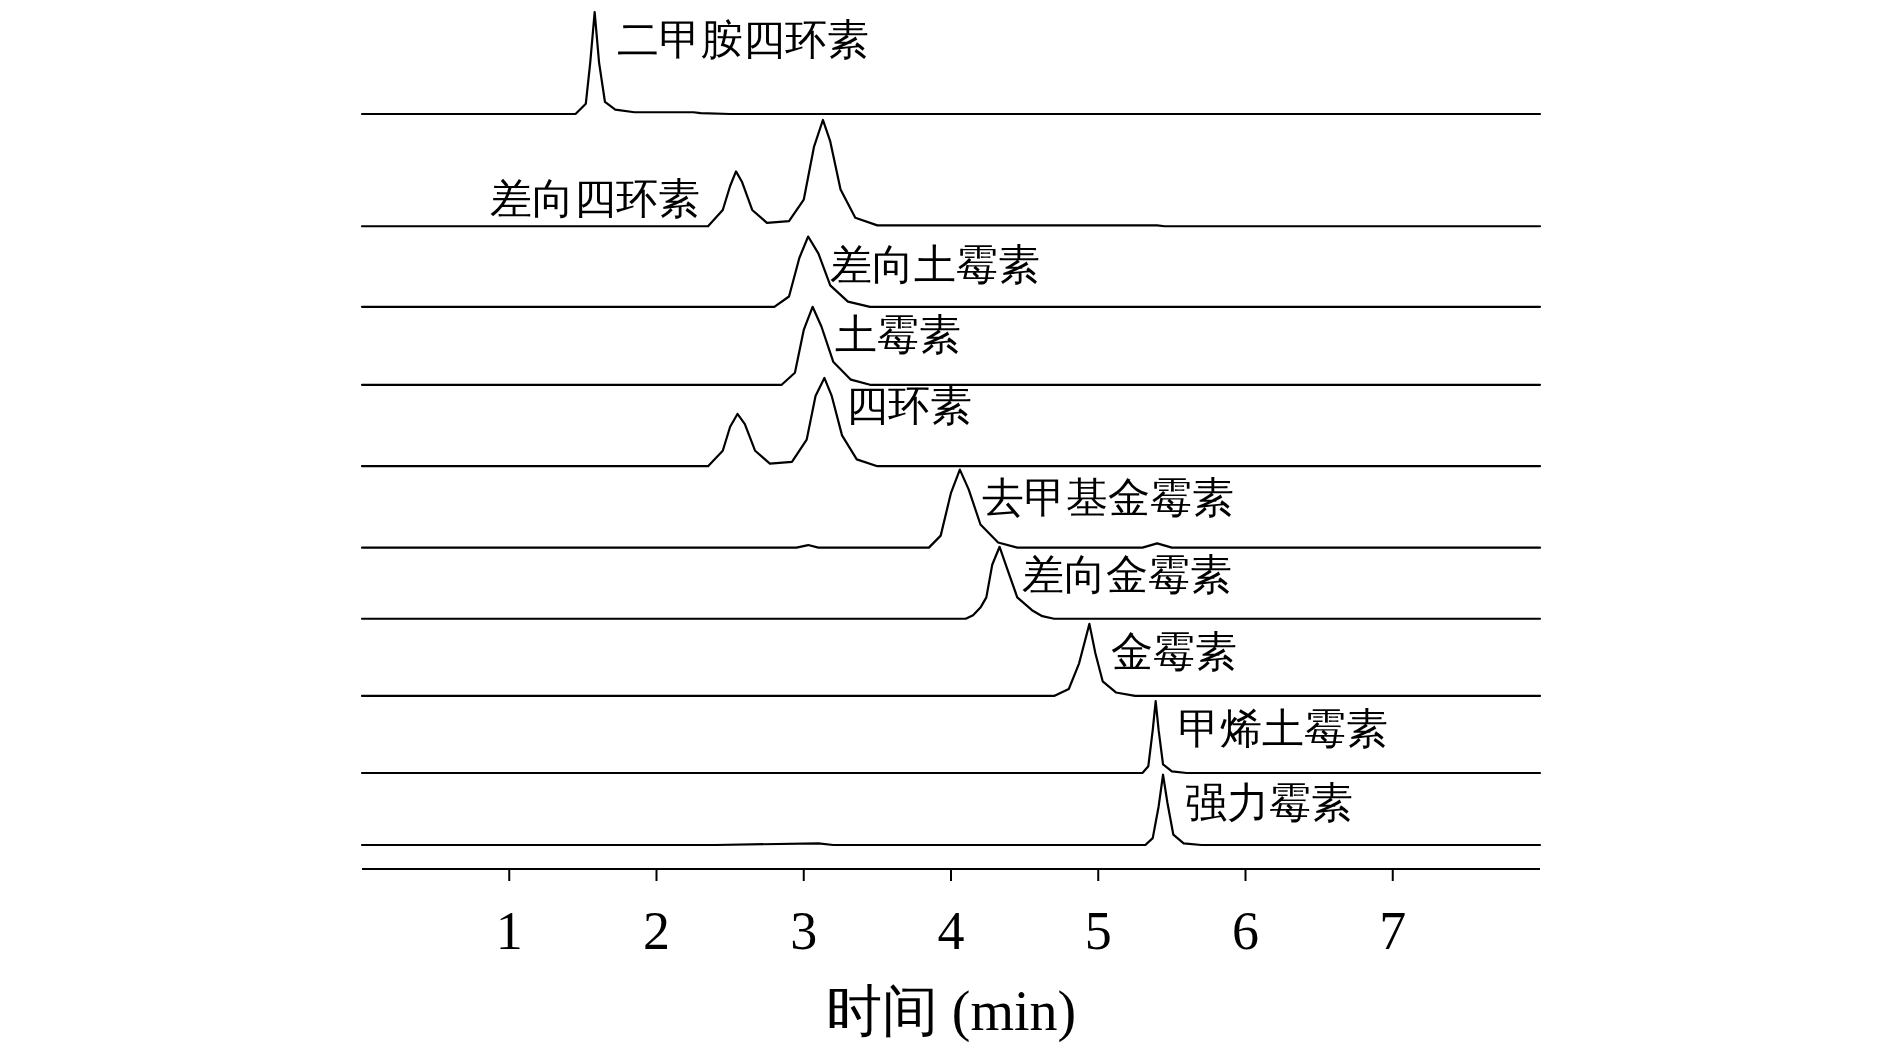  I want to click on annotation: 四环素, so click(909, 405).